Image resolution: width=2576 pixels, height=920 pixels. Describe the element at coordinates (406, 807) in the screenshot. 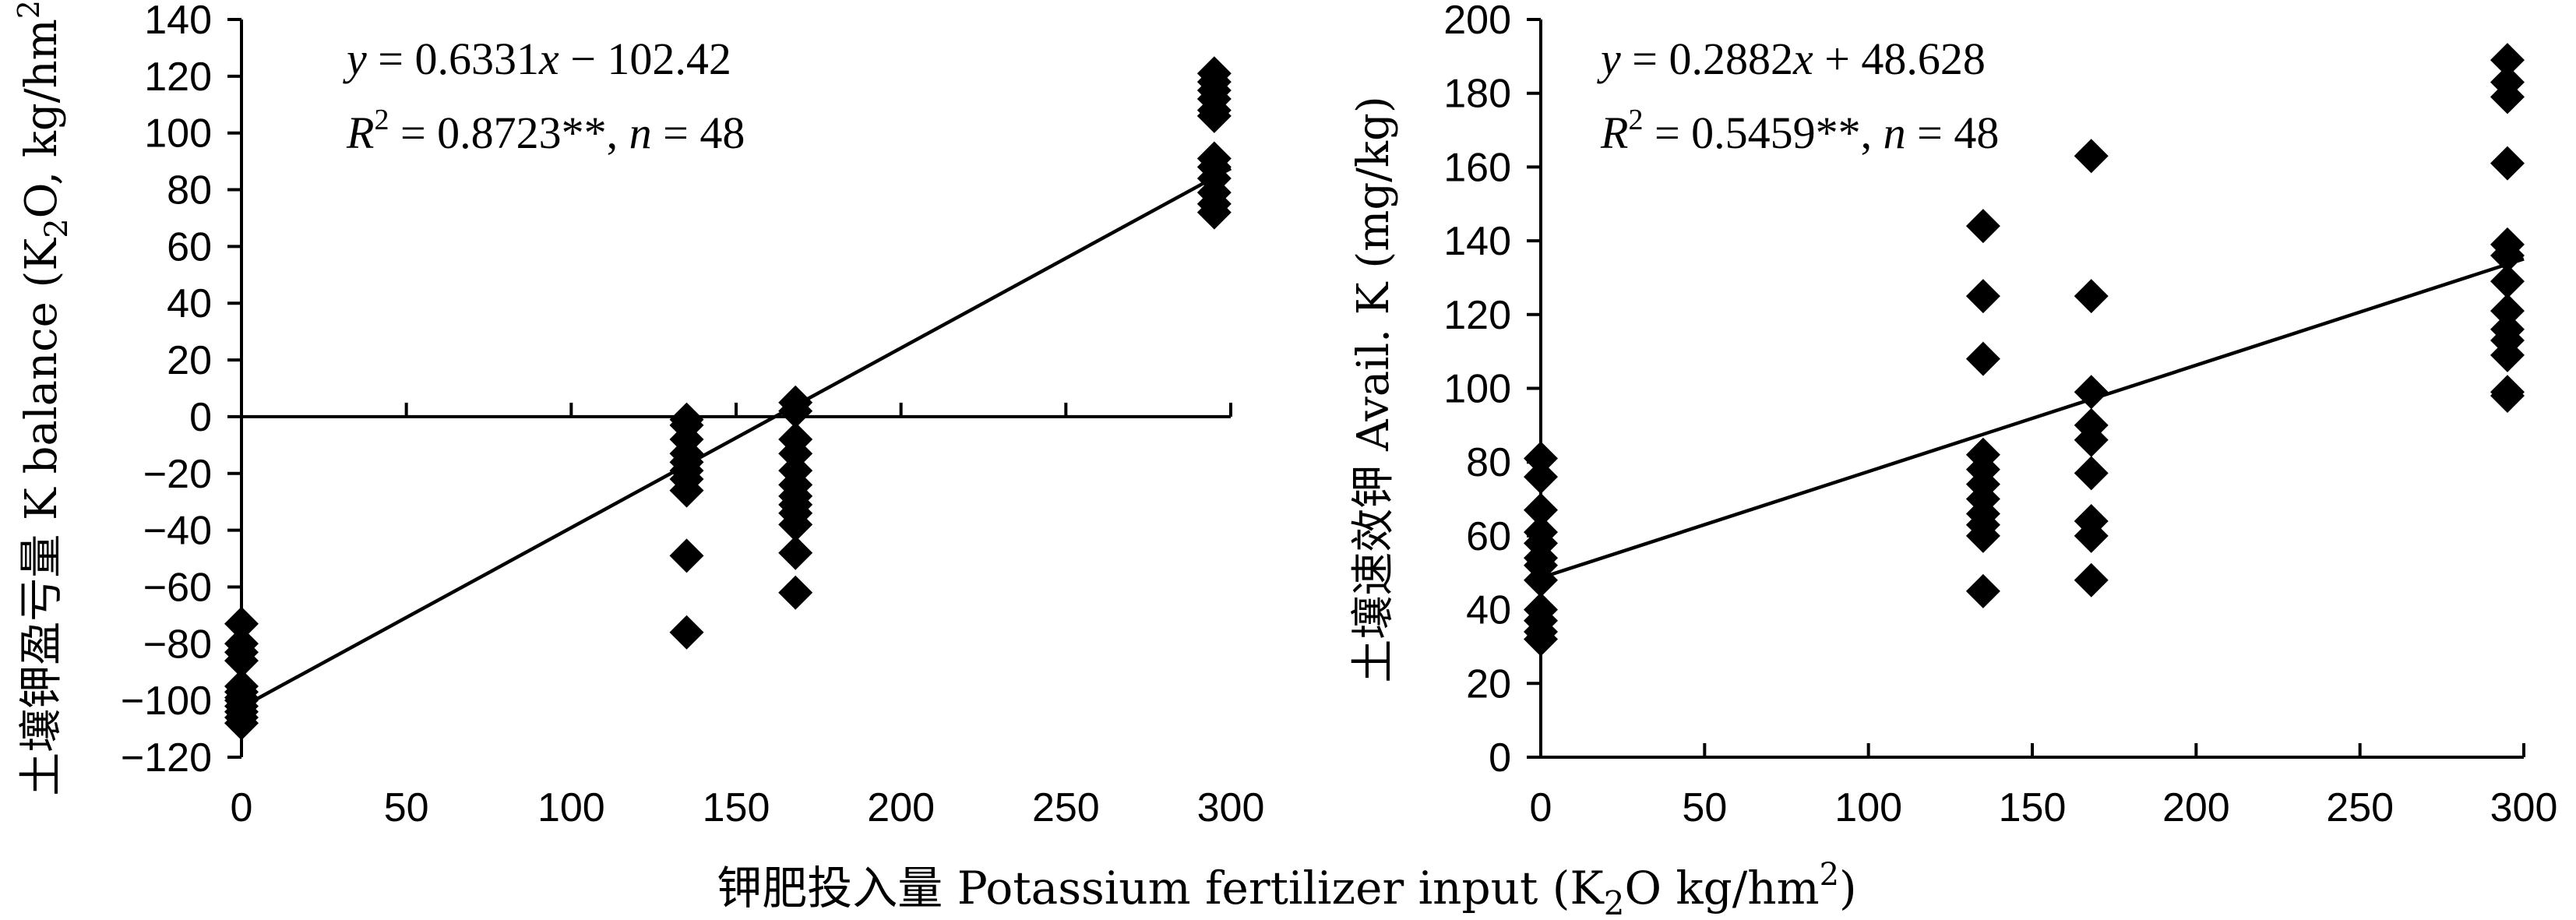

I see `k-balance-x-tick-label: 50` at that location.